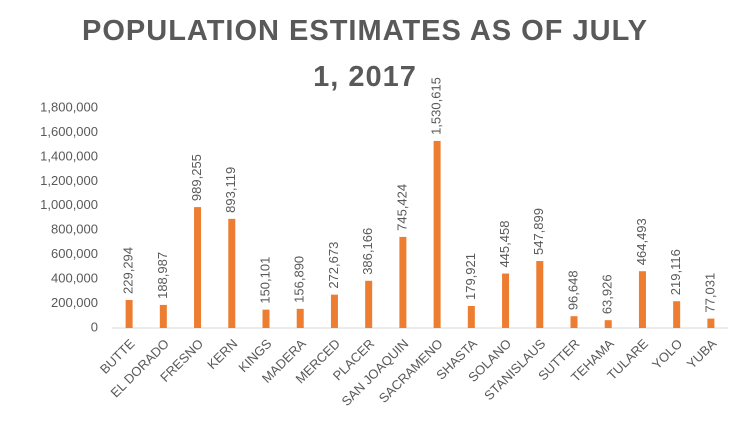 This screenshot has width=731, height=436. I want to click on data-label: 386,166, so click(367, 251).